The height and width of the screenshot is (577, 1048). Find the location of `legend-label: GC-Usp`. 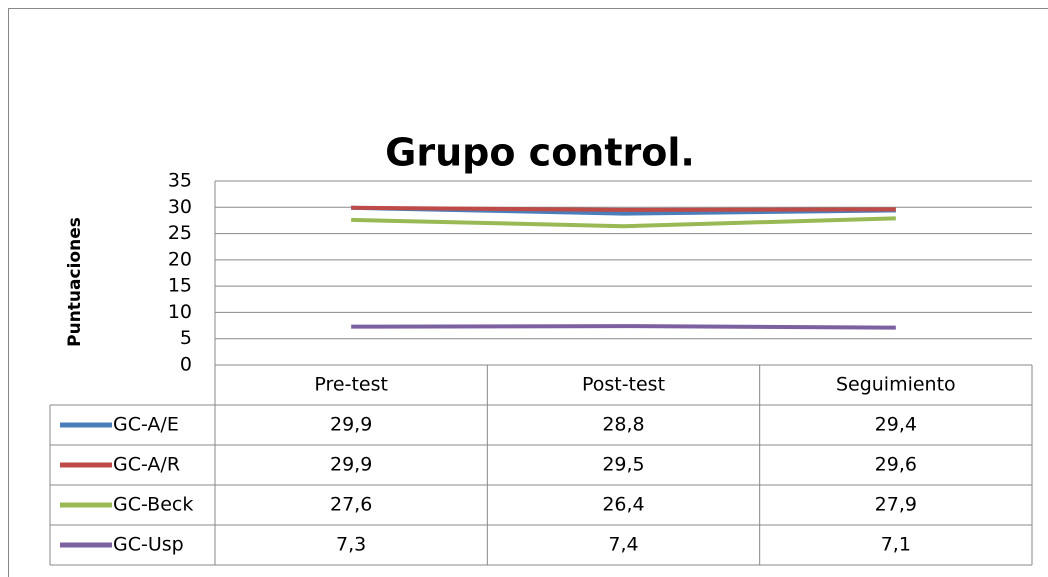

legend-label: GC-Usp is located at coordinates (148, 545).